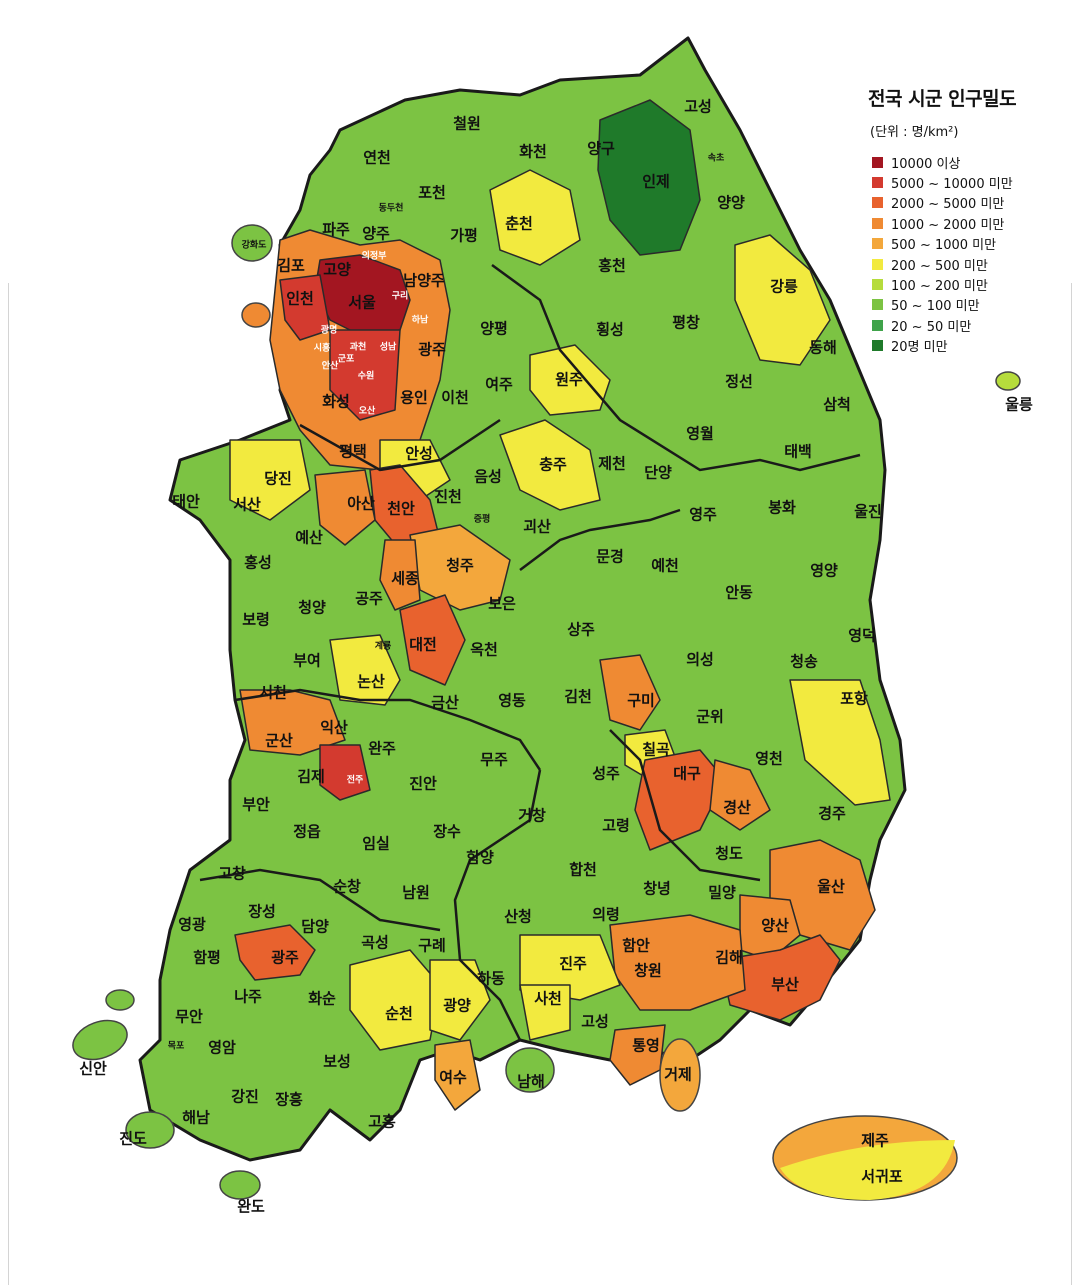  I want to click on region-label: 구례, so click(432, 946).